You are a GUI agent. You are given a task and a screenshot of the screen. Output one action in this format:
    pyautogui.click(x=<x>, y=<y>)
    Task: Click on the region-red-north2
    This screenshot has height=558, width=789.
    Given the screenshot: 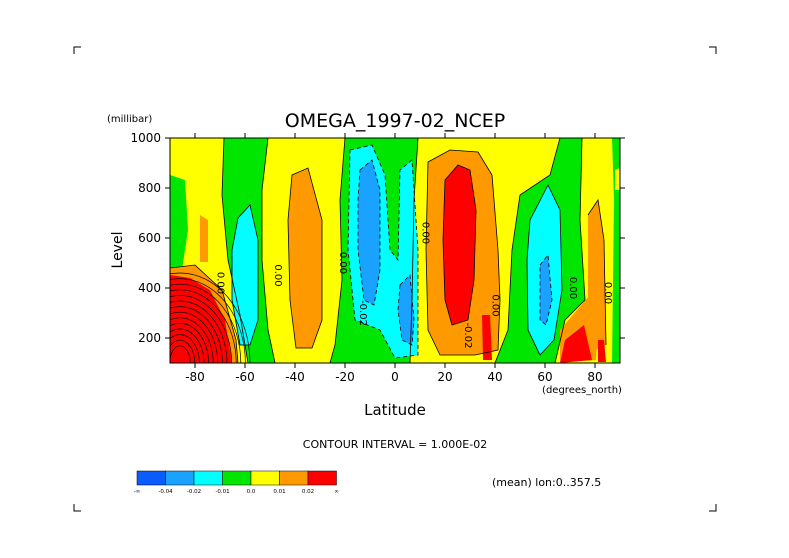 What is the action you would take?
    pyautogui.click(x=602, y=351)
    